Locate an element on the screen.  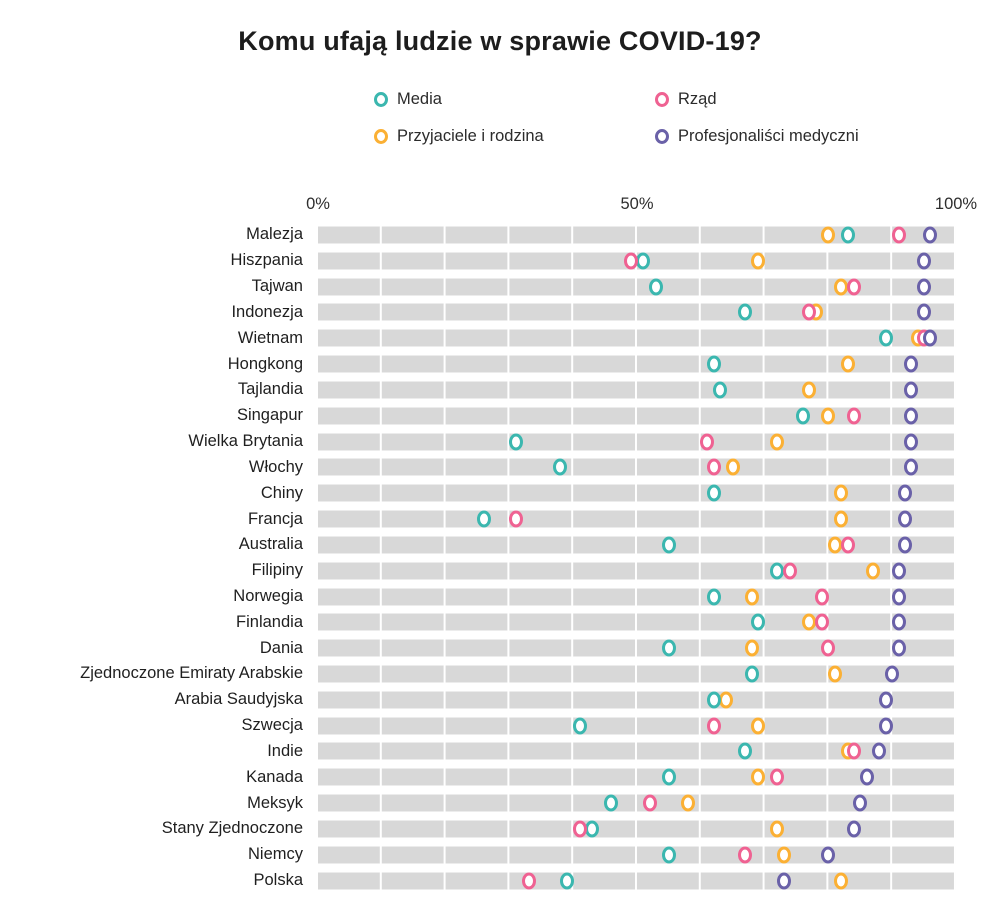
country-row: Meksyk is located at coordinates (500, 803).